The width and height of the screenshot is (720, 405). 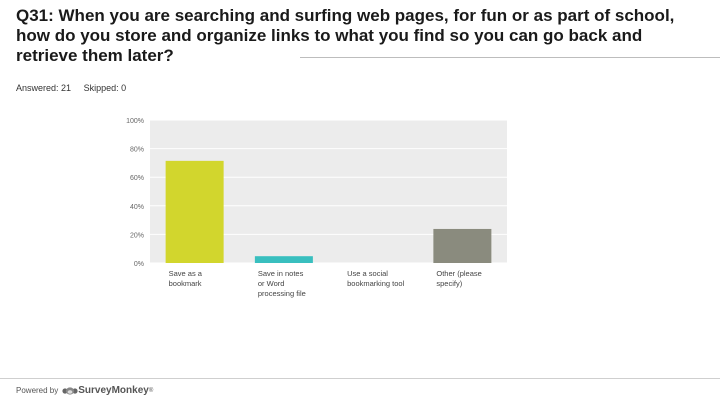 I want to click on surveymonkey-logo-icon, so click(x=70, y=390).